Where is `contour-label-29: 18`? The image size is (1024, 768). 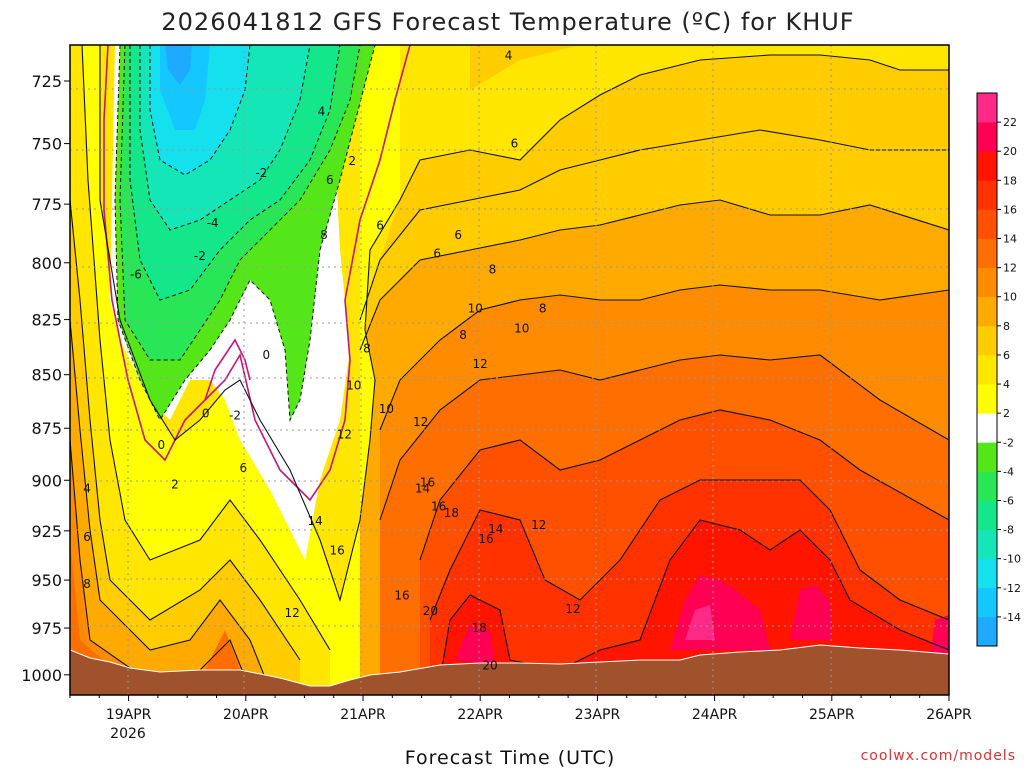 contour-label-29: 18 is located at coordinates (451, 513).